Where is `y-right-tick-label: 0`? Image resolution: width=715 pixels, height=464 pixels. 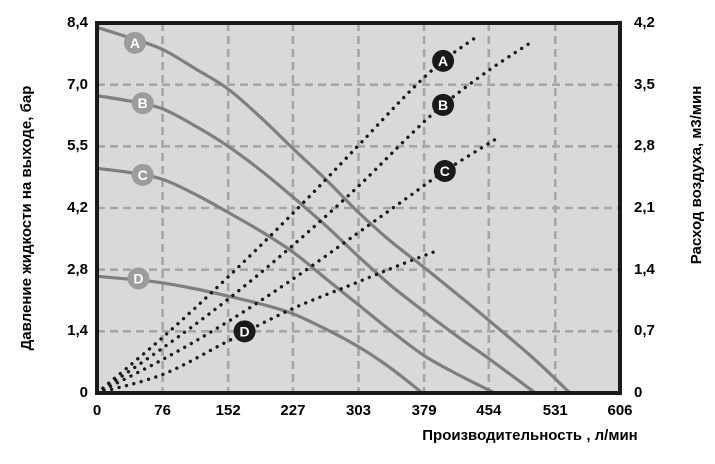 y-right-tick-label: 0 is located at coordinates (638, 392).